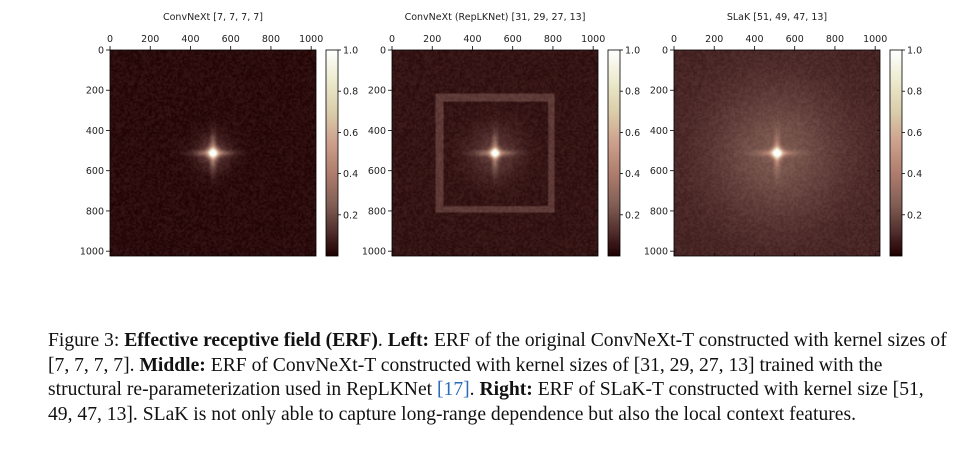 The width and height of the screenshot is (969, 464). Describe the element at coordinates (213, 17) in the screenshot. I see `panel-title: ConvNeXt [7, 7, 7, 7]` at that location.